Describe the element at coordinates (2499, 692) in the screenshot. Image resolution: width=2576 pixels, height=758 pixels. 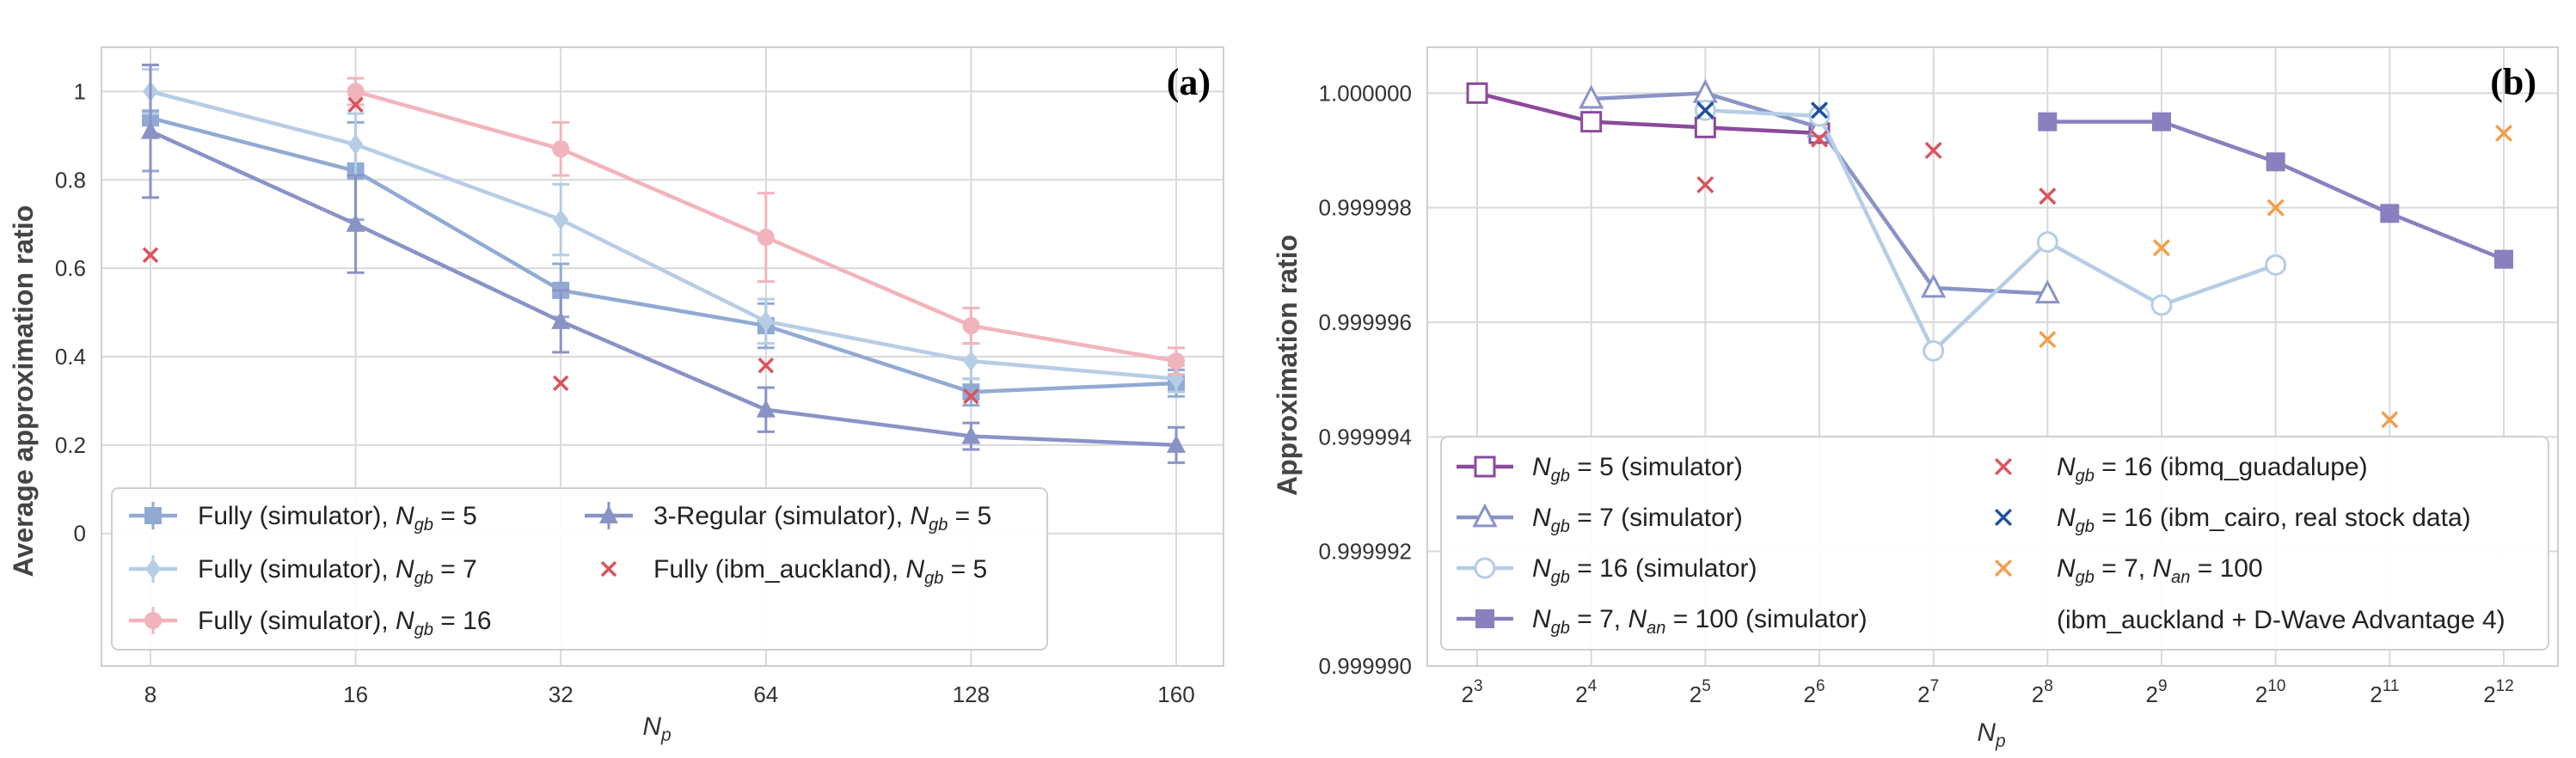
I see `panel-b-x-tick-label: 212` at that location.